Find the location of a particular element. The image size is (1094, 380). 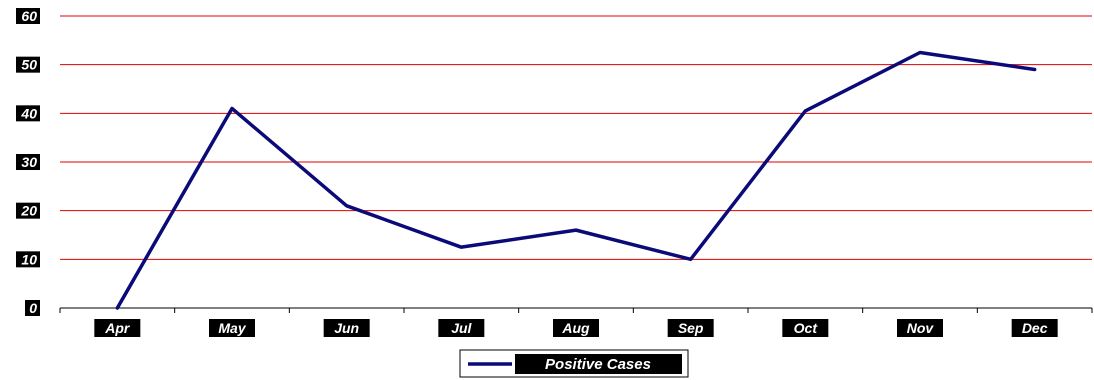

x-tick-bg-sep is located at coordinates (690, 328).